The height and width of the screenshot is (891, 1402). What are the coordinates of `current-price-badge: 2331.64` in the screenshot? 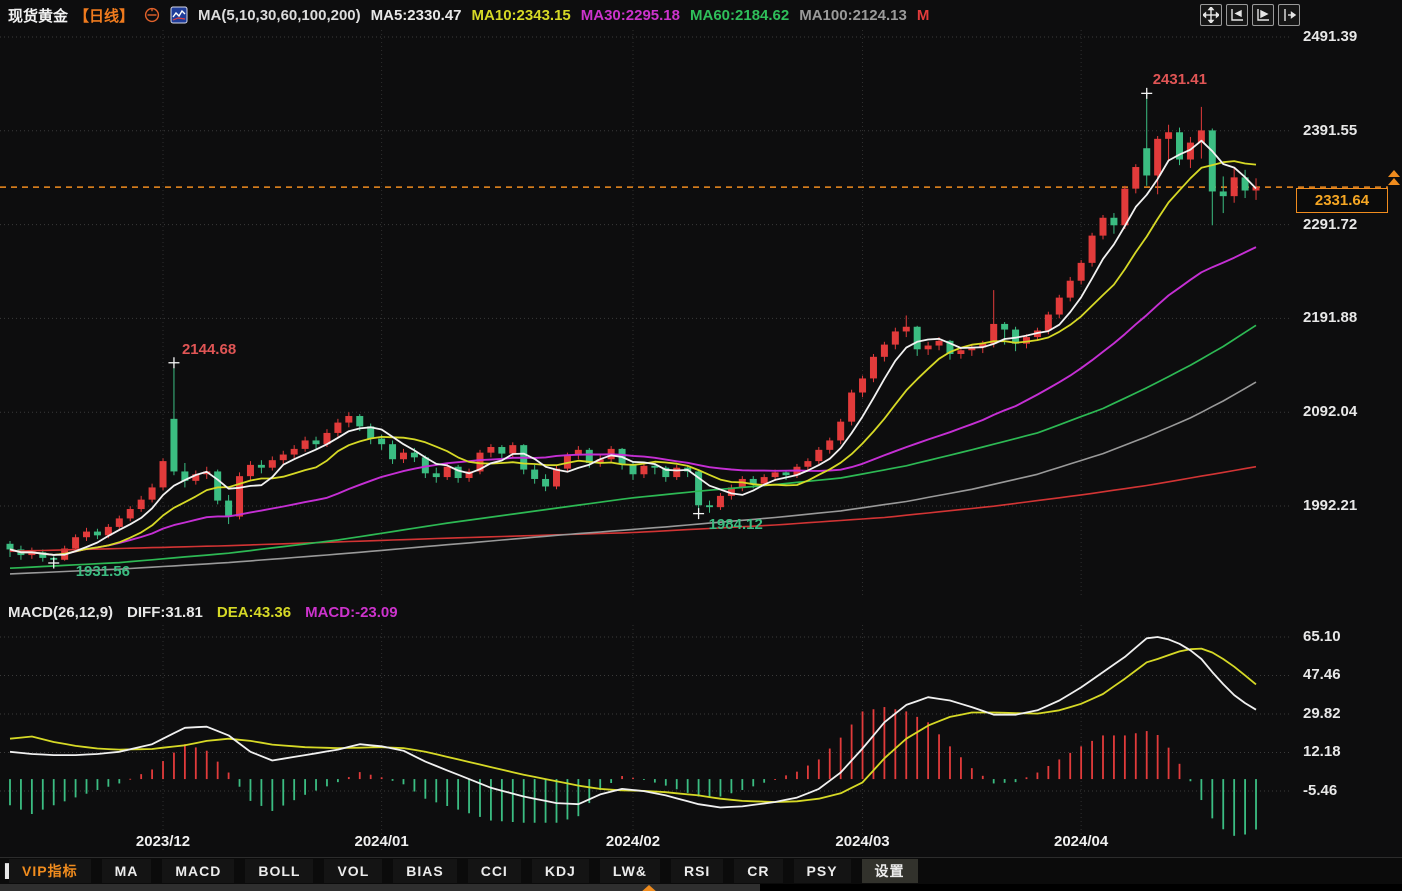 It's located at (1342, 201).